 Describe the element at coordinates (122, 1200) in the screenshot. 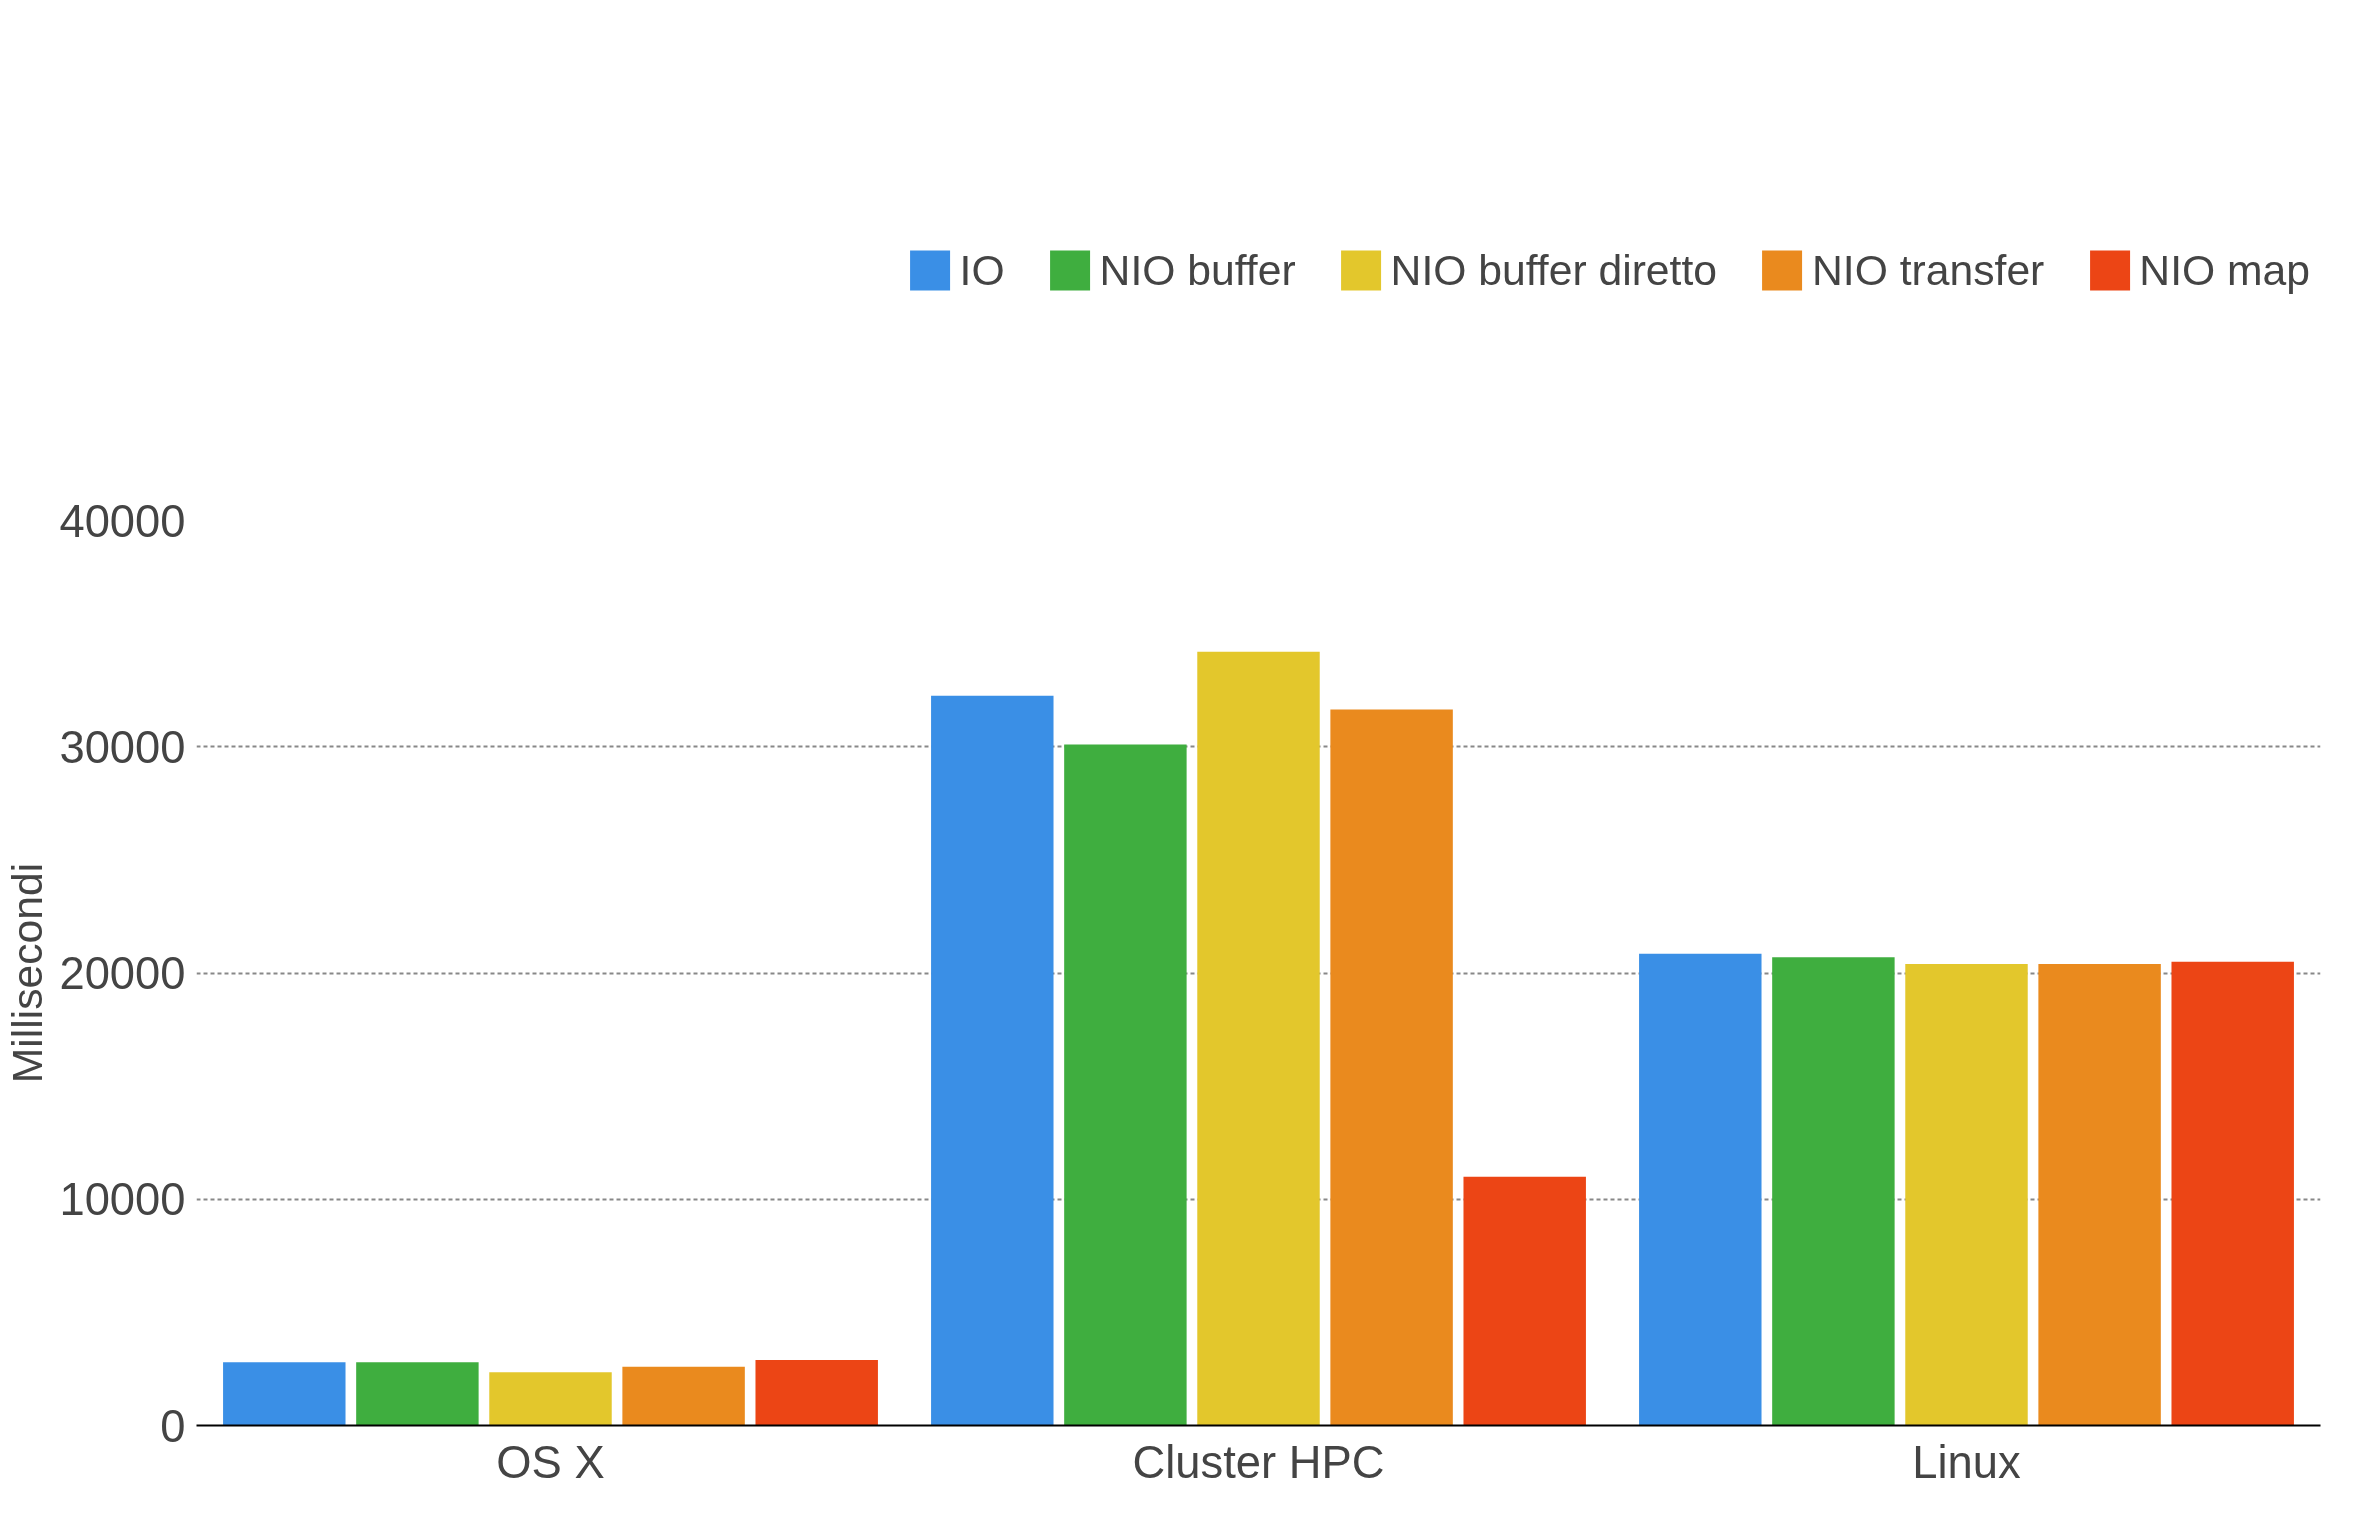

I see `y-tick-label: 10000` at that location.